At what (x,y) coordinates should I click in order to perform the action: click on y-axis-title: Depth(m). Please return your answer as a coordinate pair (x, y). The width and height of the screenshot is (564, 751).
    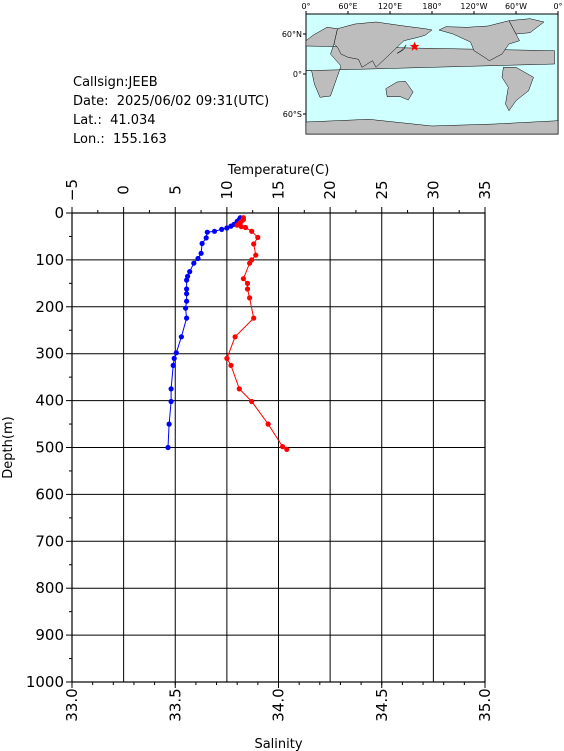
    Looking at the image, I should click on (8, 447).